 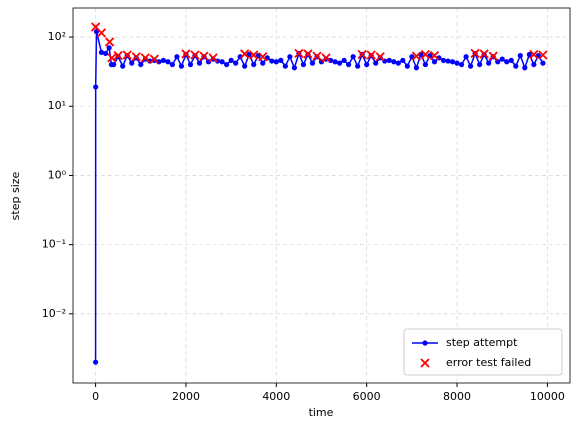 What do you see at coordinates (547, 396) in the screenshot?
I see `x-tick-label: 10000` at bounding box center [547, 396].